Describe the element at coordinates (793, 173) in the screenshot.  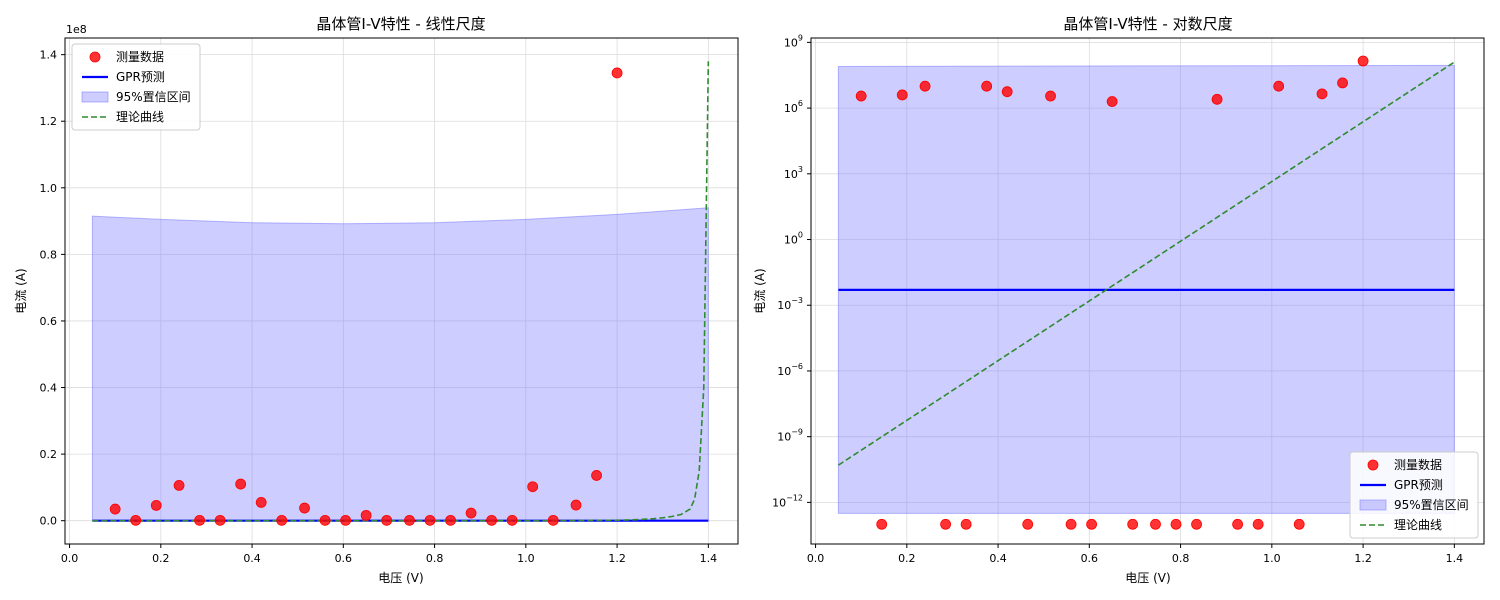
I see `y-tick-label: 10³` at that location.